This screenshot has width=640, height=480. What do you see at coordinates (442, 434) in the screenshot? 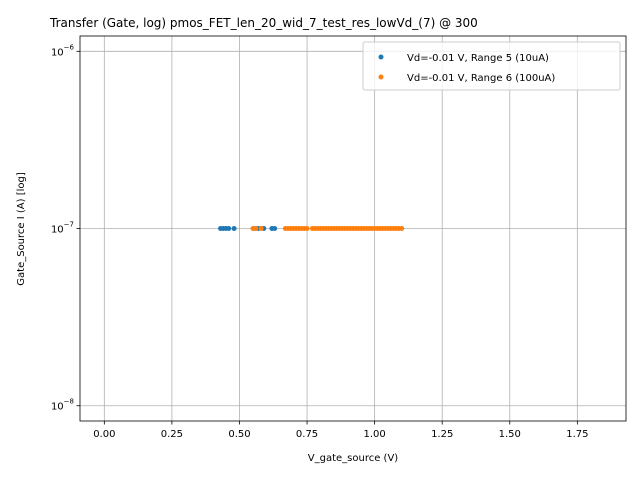
I see `x-tick-label: 1.25` at bounding box center [442, 434].